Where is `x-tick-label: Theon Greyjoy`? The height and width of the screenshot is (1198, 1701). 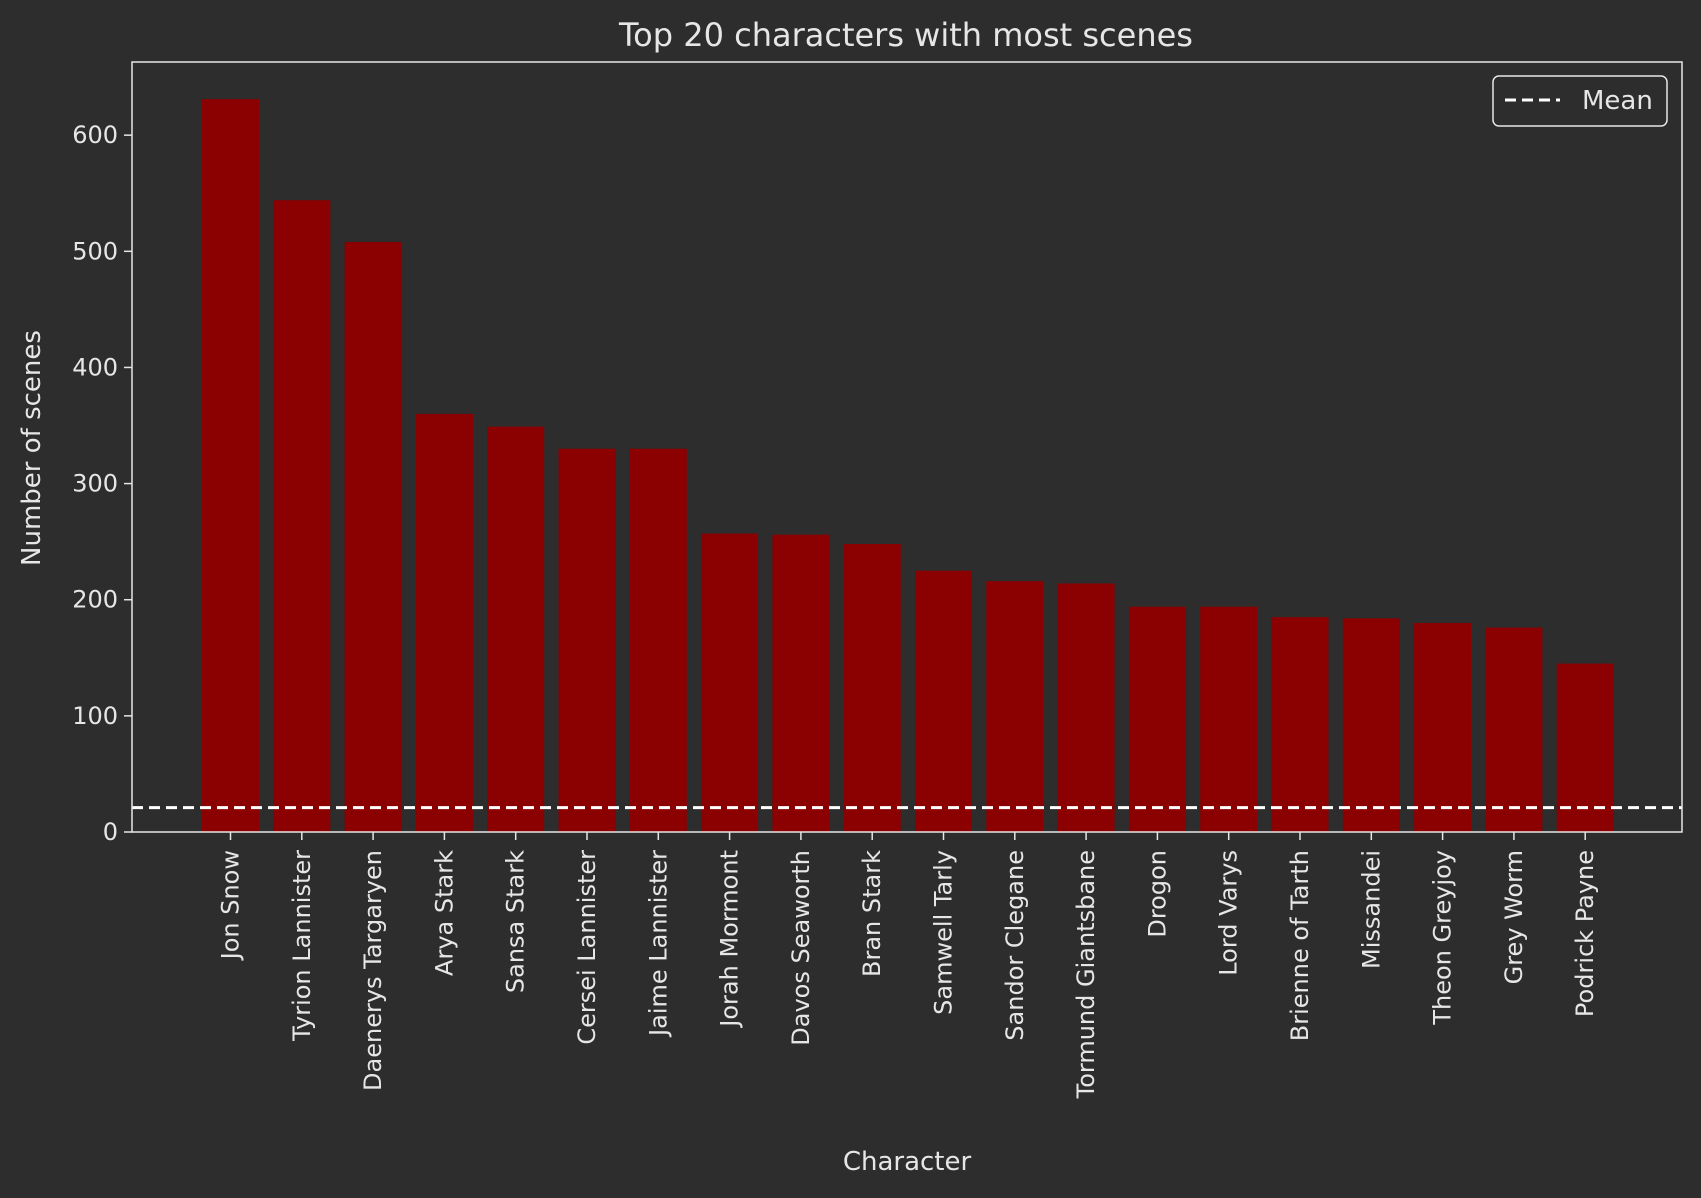
x-tick-label: Theon Greyjoy is located at coordinates (1443, 938).